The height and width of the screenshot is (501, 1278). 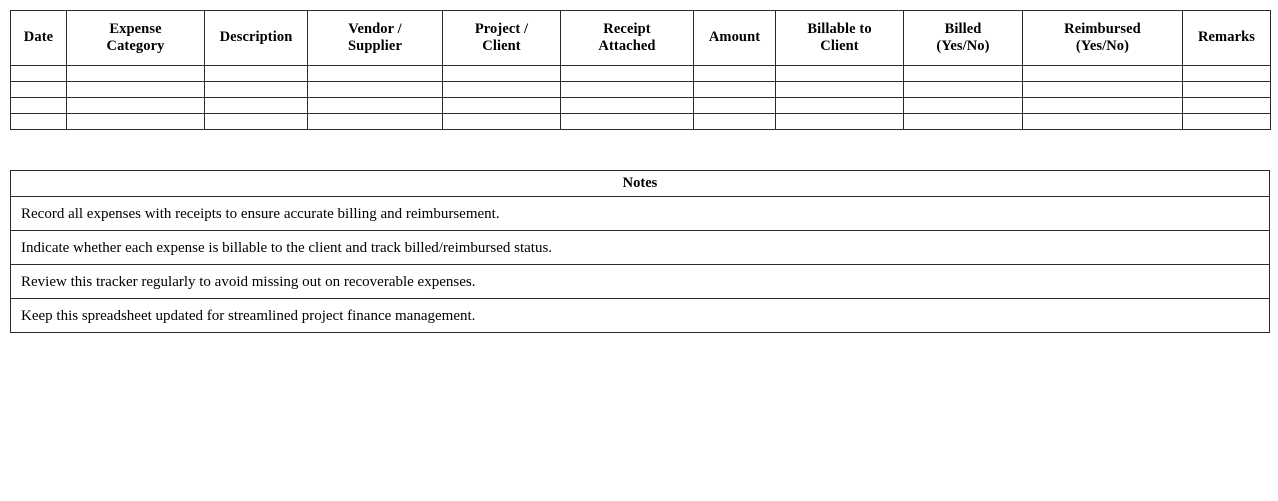 What do you see at coordinates (627, 46) in the screenshot?
I see `column-header-receipt-line2: Attached` at bounding box center [627, 46].